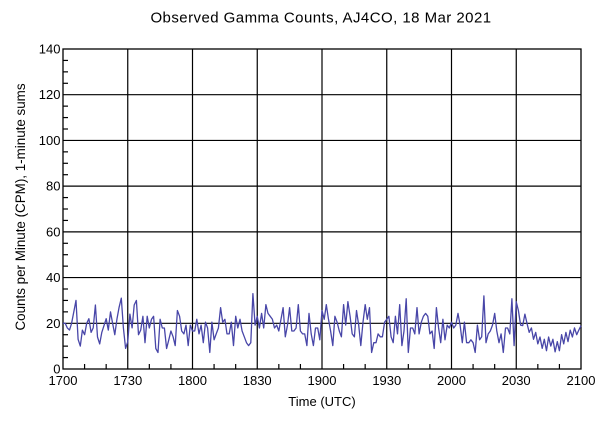 The image size is (600, 428). I want to click on svg-text:Counts per Minute (CPM), 1-min: Counts per Minute (CPM), 1-minute sums, so click(20, 206).